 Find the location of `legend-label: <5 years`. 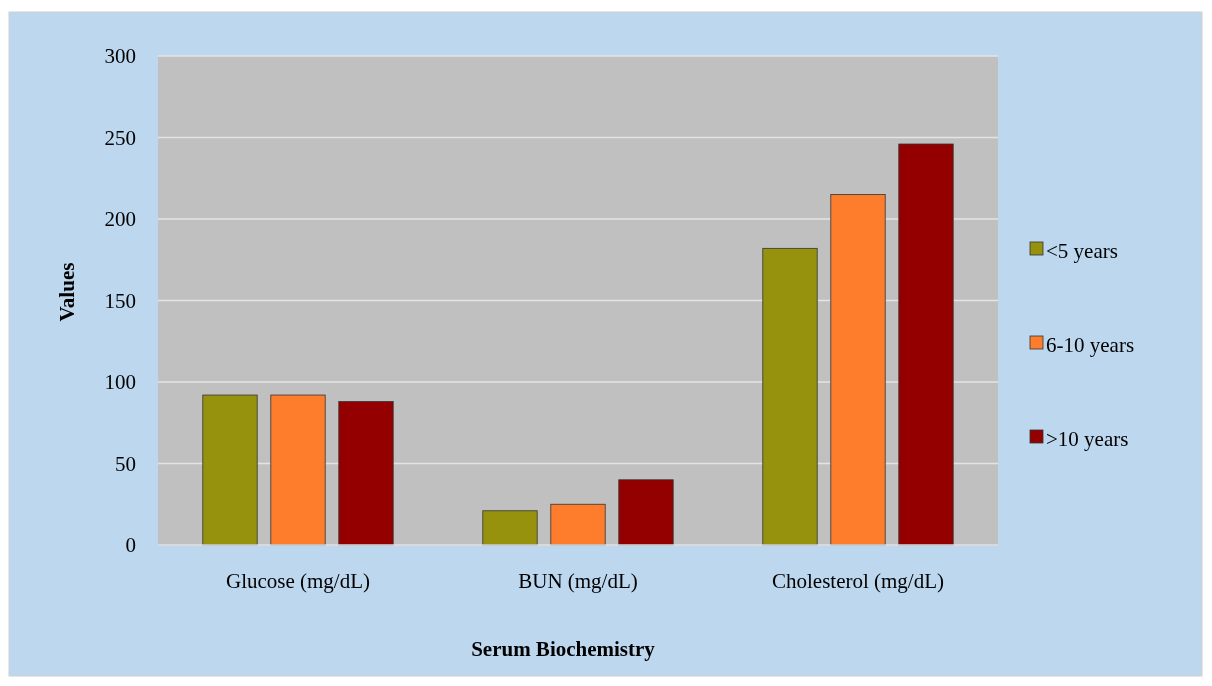

legend-label: <5 years is located at coordinates (1082, 251).